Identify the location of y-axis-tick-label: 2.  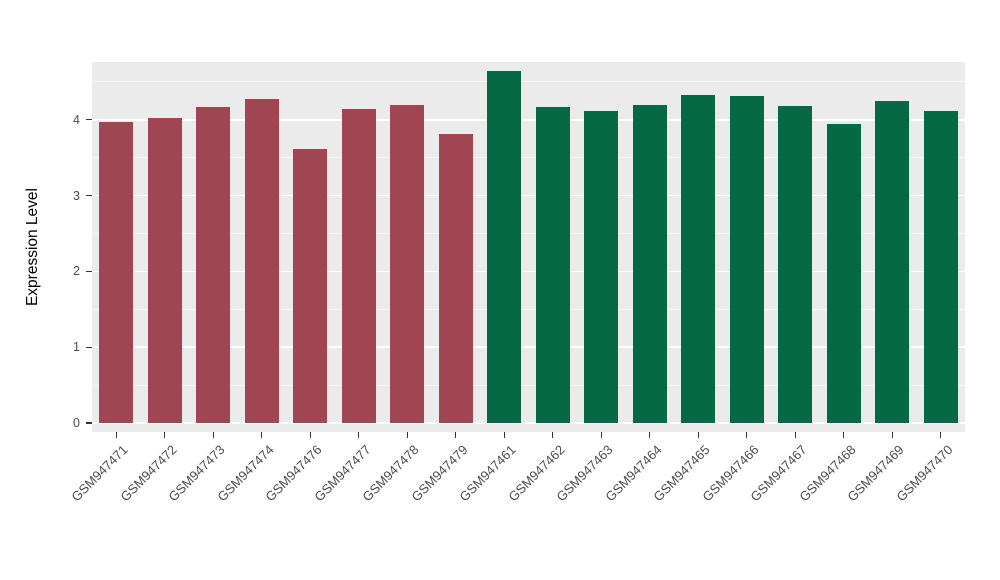
(76, 271).